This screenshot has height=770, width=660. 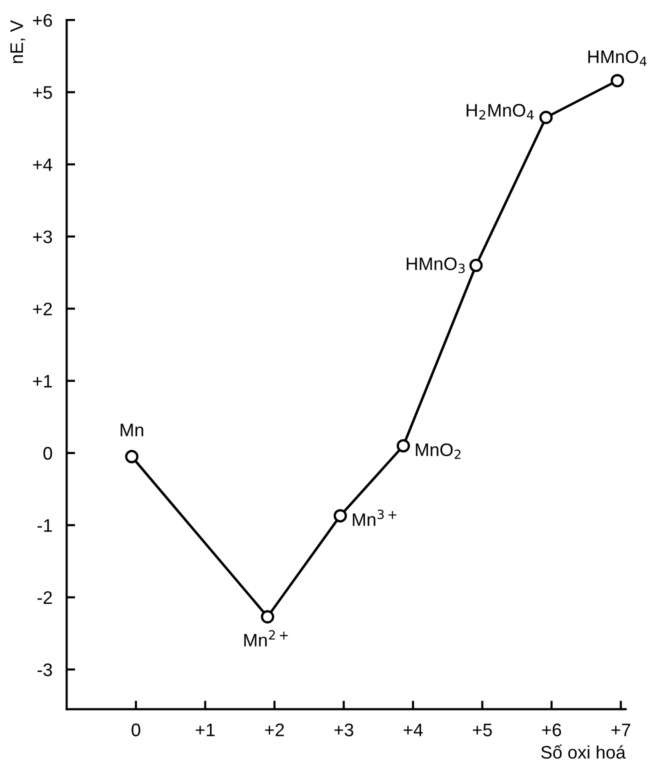 I want to click on x-tick-label: +1, so click(x=205, y=730).